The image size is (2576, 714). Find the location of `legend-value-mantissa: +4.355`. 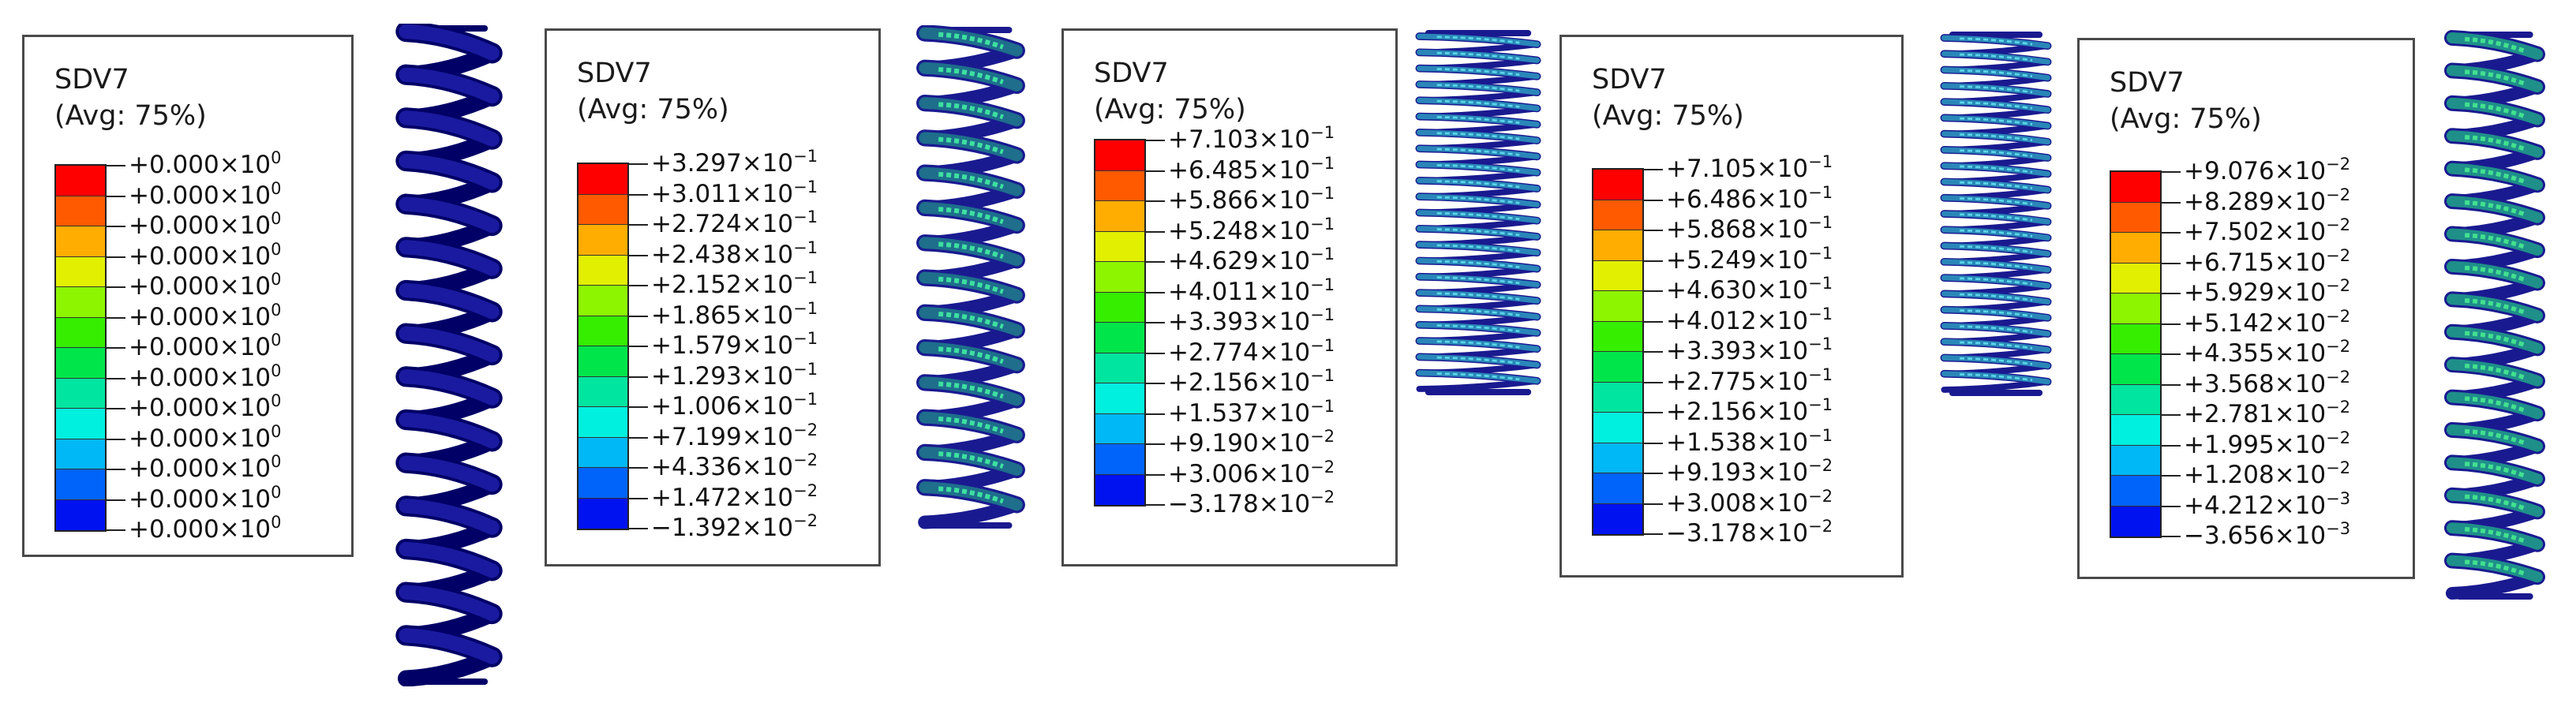

legend-value-mantissa: +4.355 is located at coordinates (2229, 353).